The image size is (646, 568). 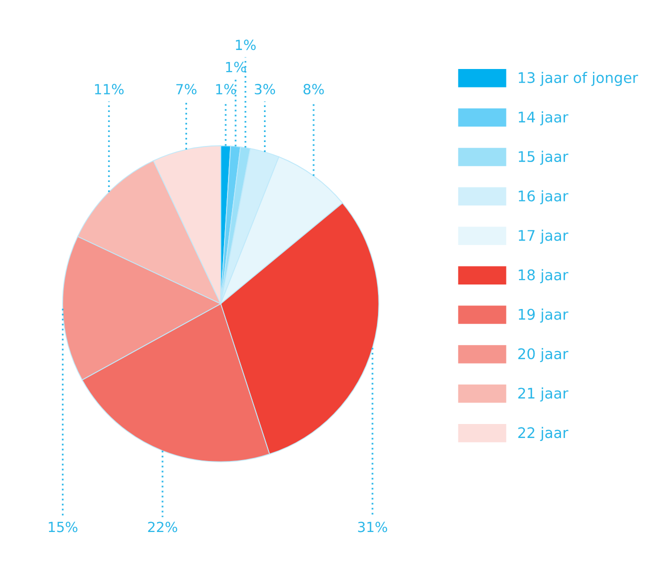 What do you see at coordinates (543, 315) in the screenshot?
I see `legend-label: 19 jaar` at bounding box center [543, 315].